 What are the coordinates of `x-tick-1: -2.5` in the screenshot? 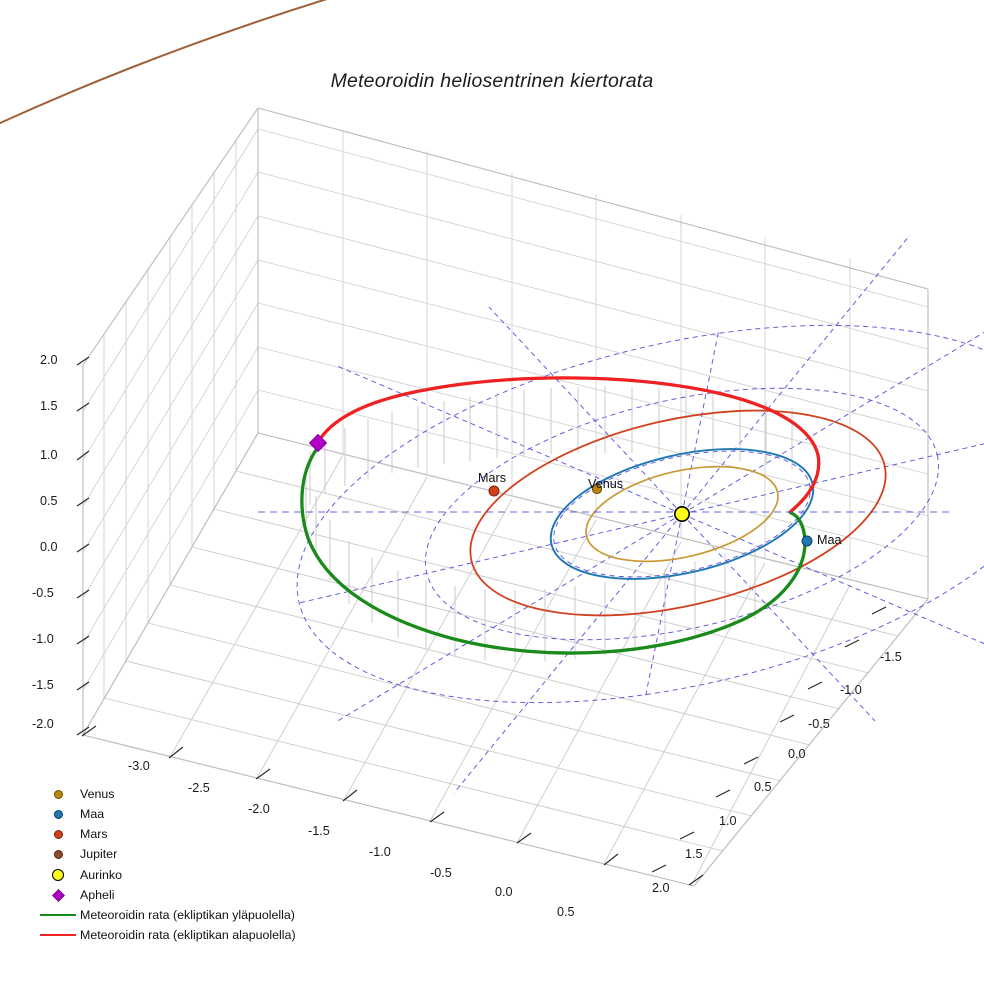 It's located at (199, 788).